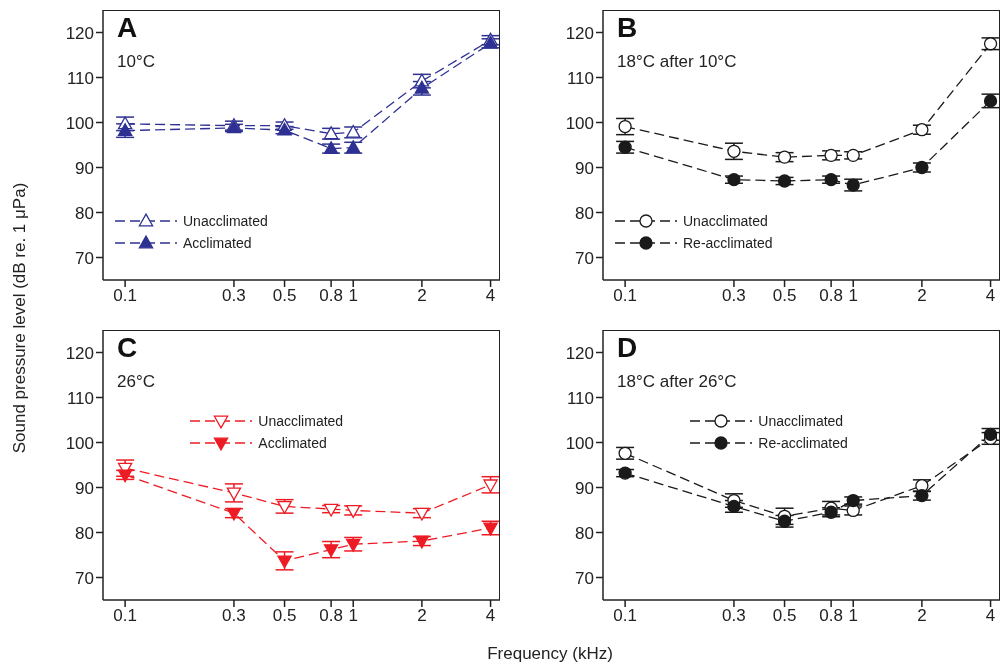 Image resolution: width=1007 pixels, height=666 pixels. What do you see at coordinates (127, 348) in the screenshot?
I see `chart-title: C` at bounding box center [127, 348].